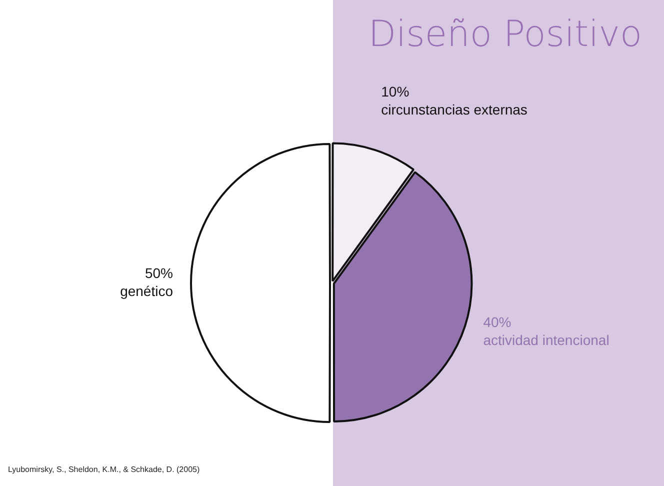 This screenshot has height=486, width=664. Describe the element at coordinates (104, 469) in the screenshot. I see `text: Lyubomirsky, S., Sheldon, K.M., & Schkade, D. (2005)` at that location.